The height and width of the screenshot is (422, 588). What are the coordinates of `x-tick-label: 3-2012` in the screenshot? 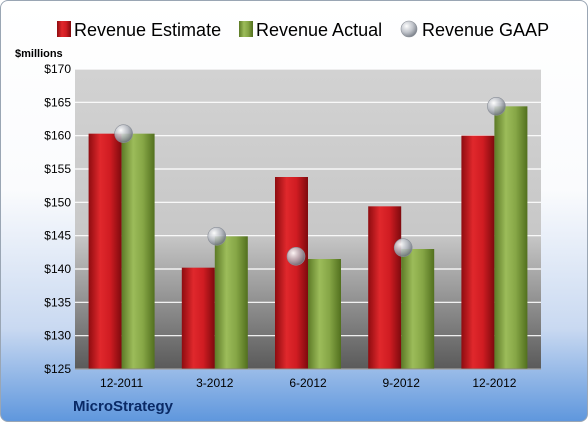 It's located at (215, 383).